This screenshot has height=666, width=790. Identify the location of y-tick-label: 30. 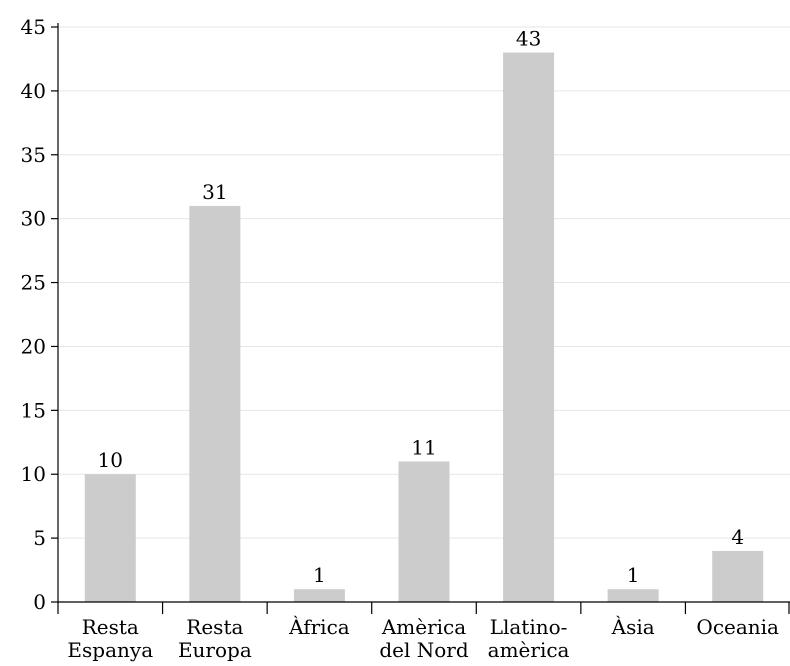
(33, 219).